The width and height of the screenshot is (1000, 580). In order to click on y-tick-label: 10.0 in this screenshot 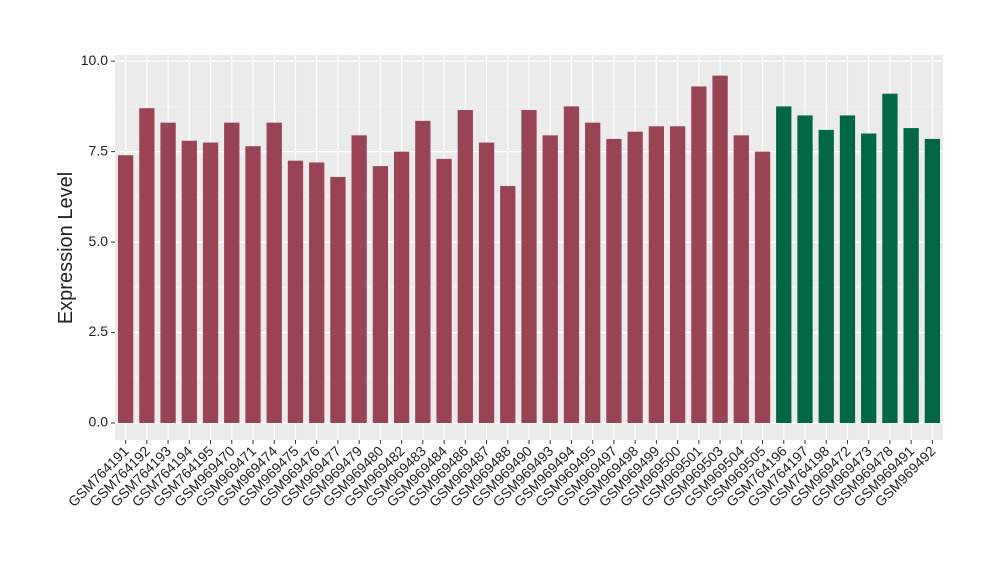, I will do `click(94, 60)`.